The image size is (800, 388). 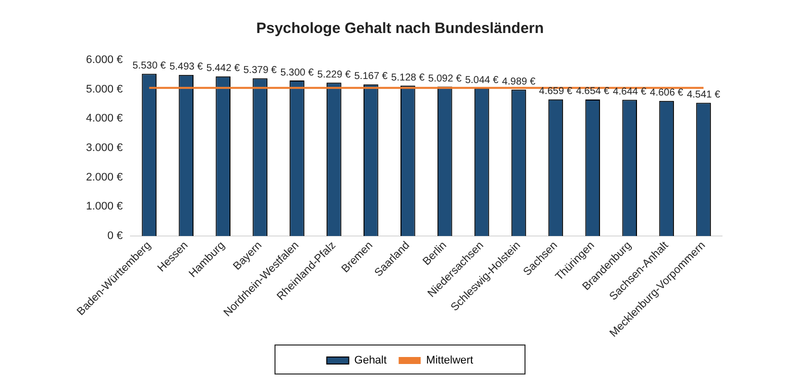 What do you see at coordinates (667, 93) in the screenshot?
I see `data-label: 4.606 €` at bounding box center [667, 93].